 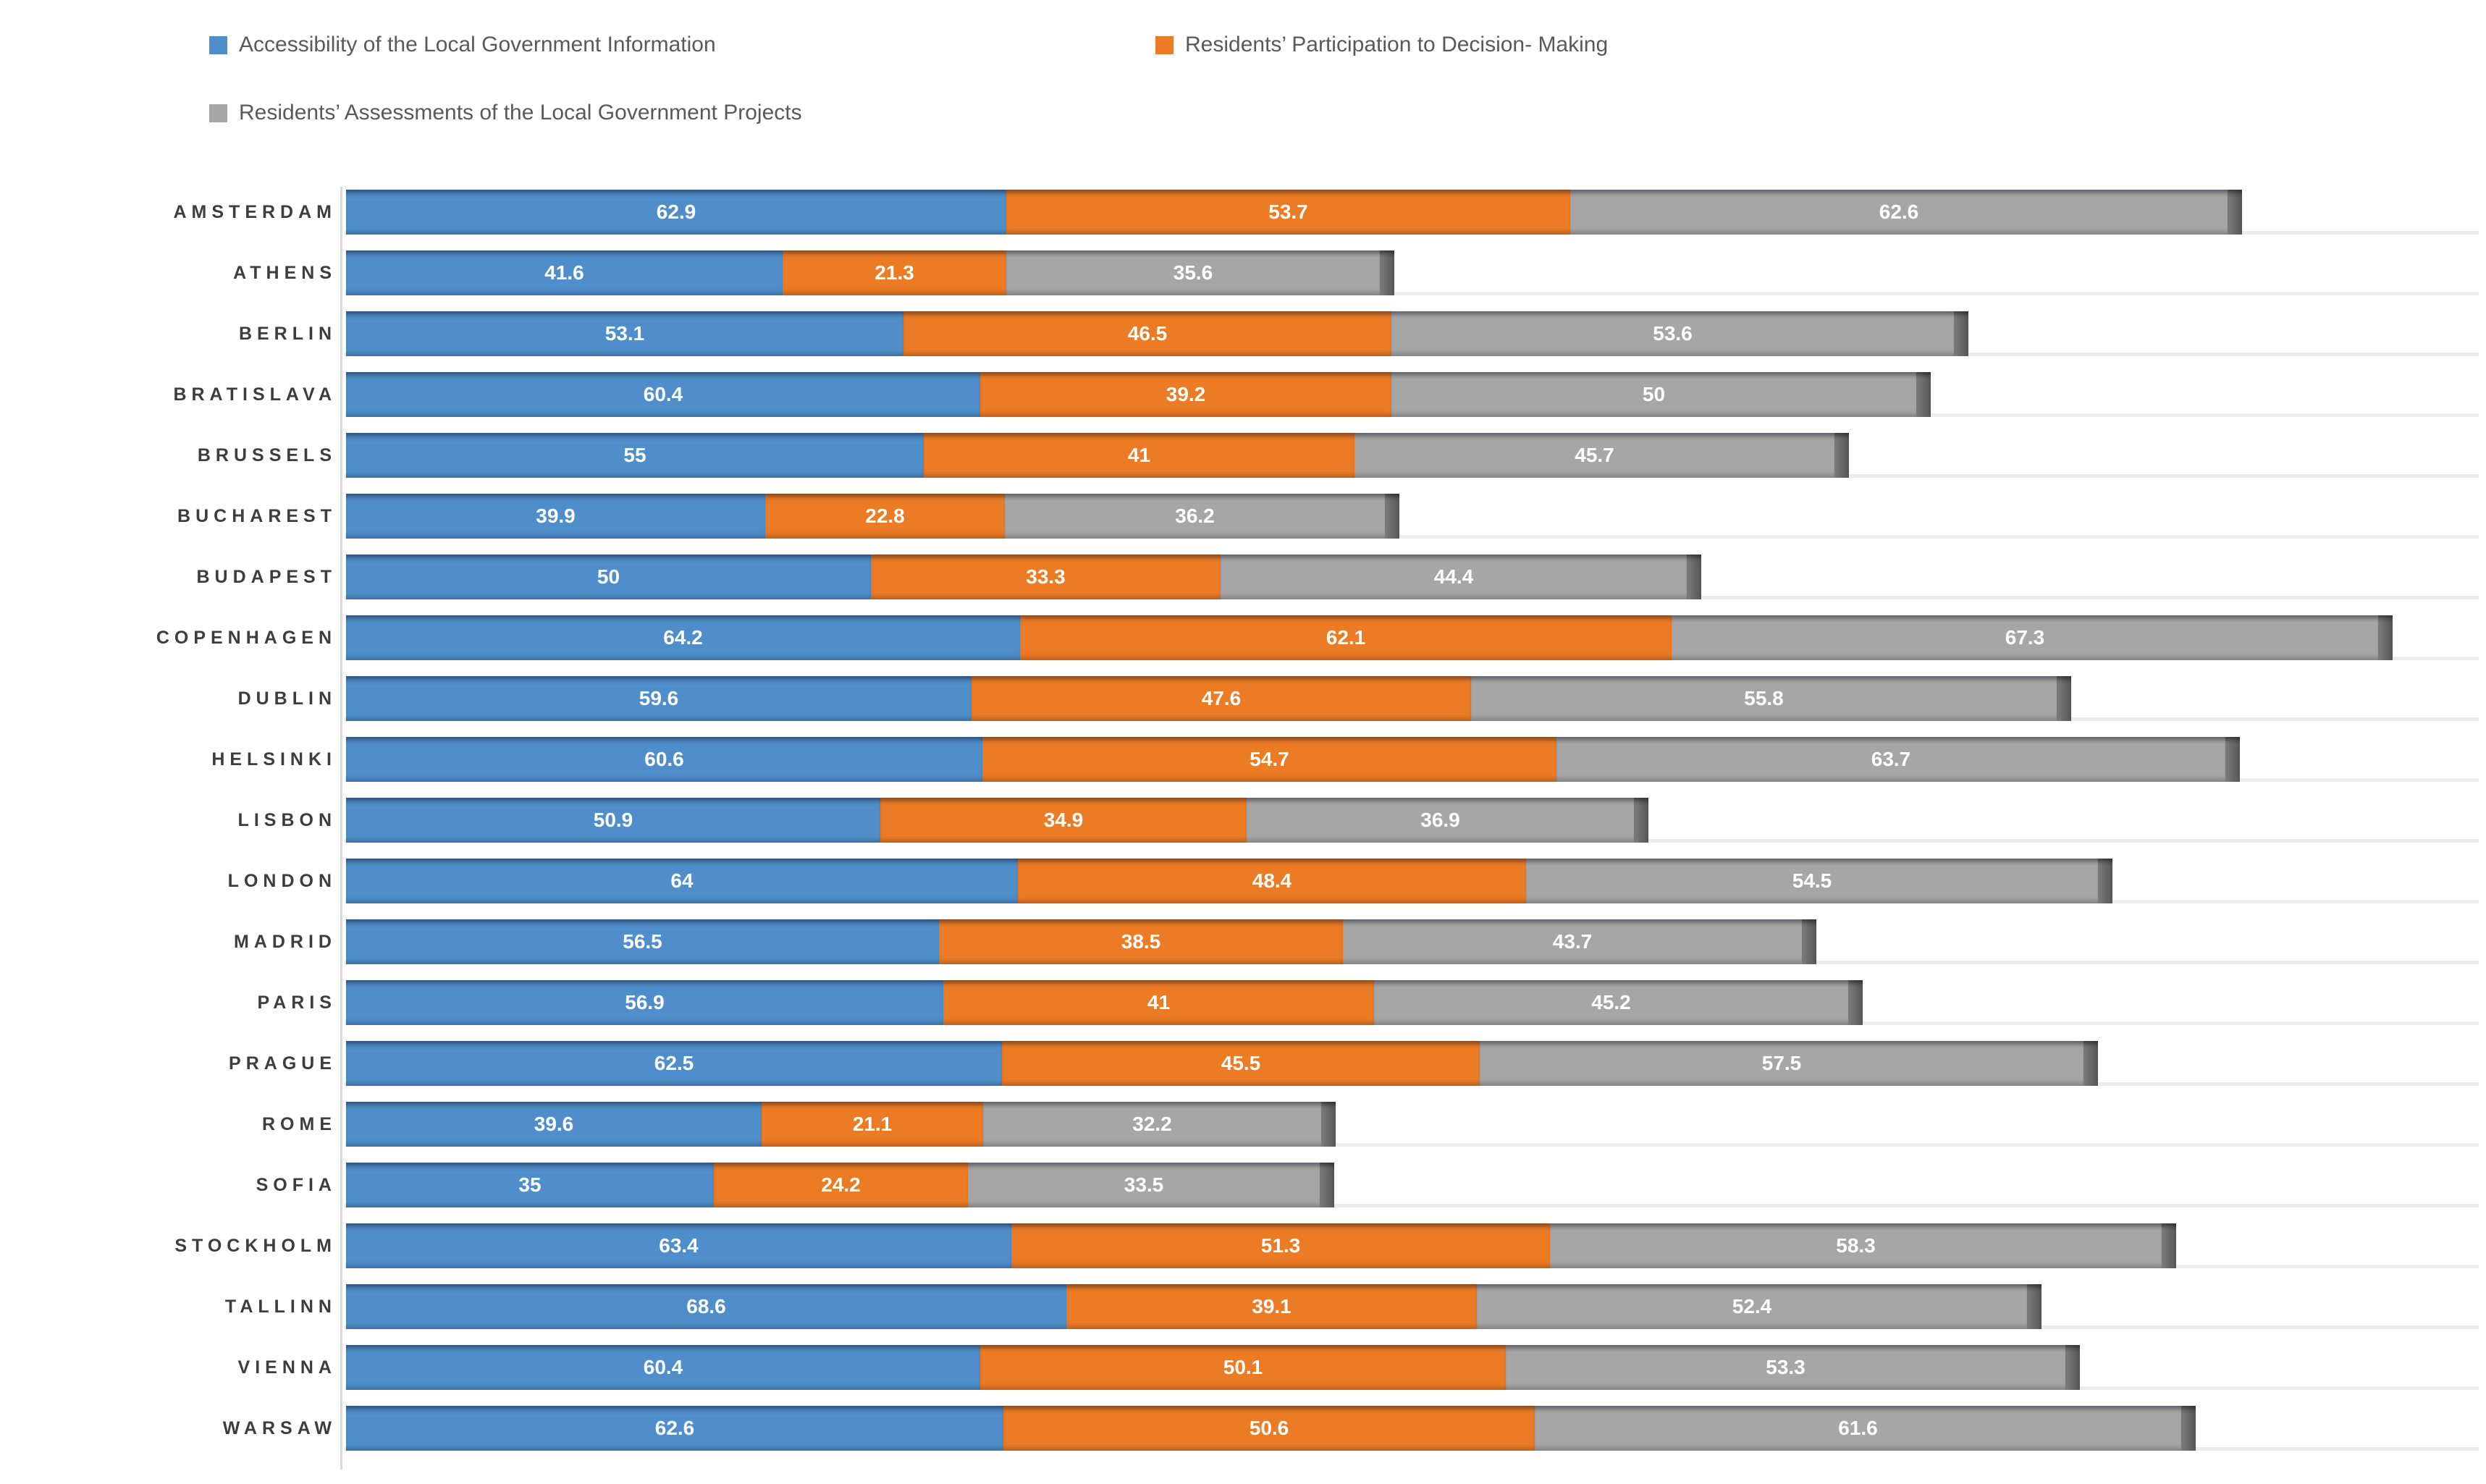 What do you see at coordinates (279, 1428) in the screenshot?
I see `category-label: WARSAW` at bounding box center [279, 1428].